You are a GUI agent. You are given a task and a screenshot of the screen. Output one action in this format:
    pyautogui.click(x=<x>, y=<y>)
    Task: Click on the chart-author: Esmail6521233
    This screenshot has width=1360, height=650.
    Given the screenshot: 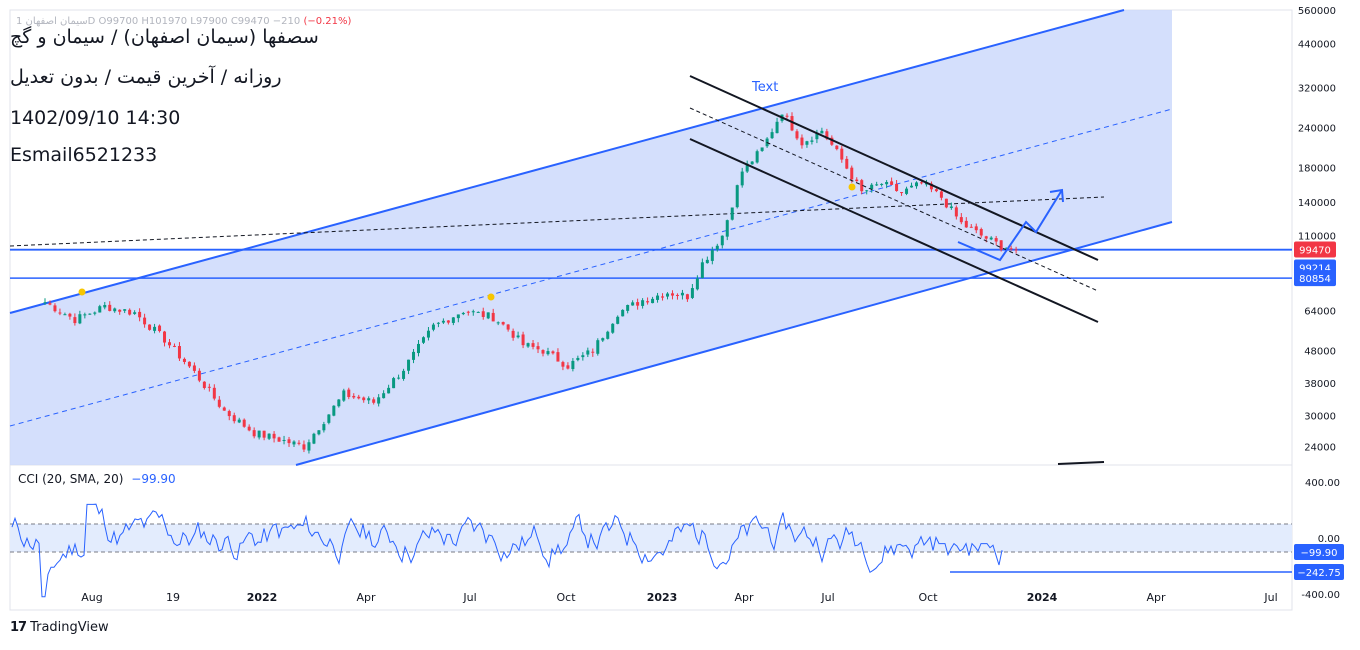 What is the action you would take?
    pyautogui.click(x=84, y=155)
    